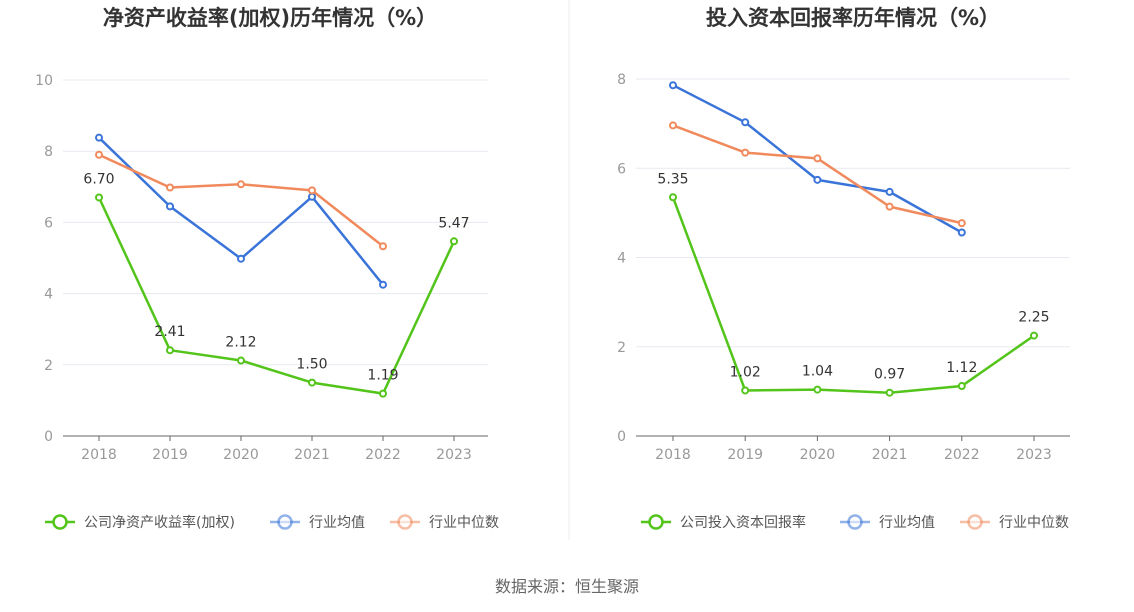  Describe the element at coordinates (672, 179) in the screenshot. I see `data-label: 5.35` at that location.